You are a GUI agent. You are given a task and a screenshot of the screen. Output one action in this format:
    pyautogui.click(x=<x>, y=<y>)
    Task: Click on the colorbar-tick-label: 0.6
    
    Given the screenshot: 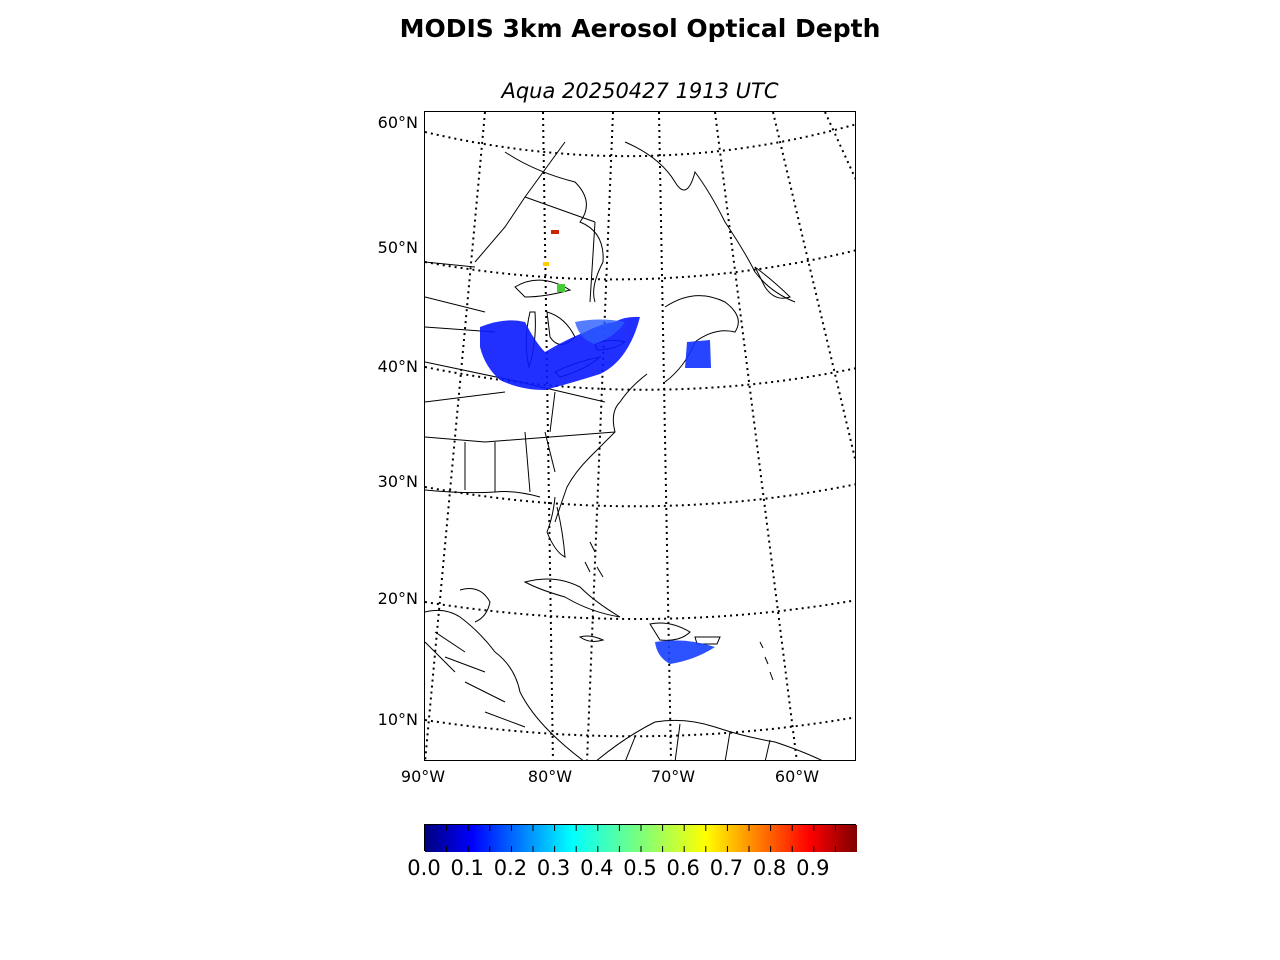 What is the action you would take?
    pyautogui.click(x=683, y=868)
    